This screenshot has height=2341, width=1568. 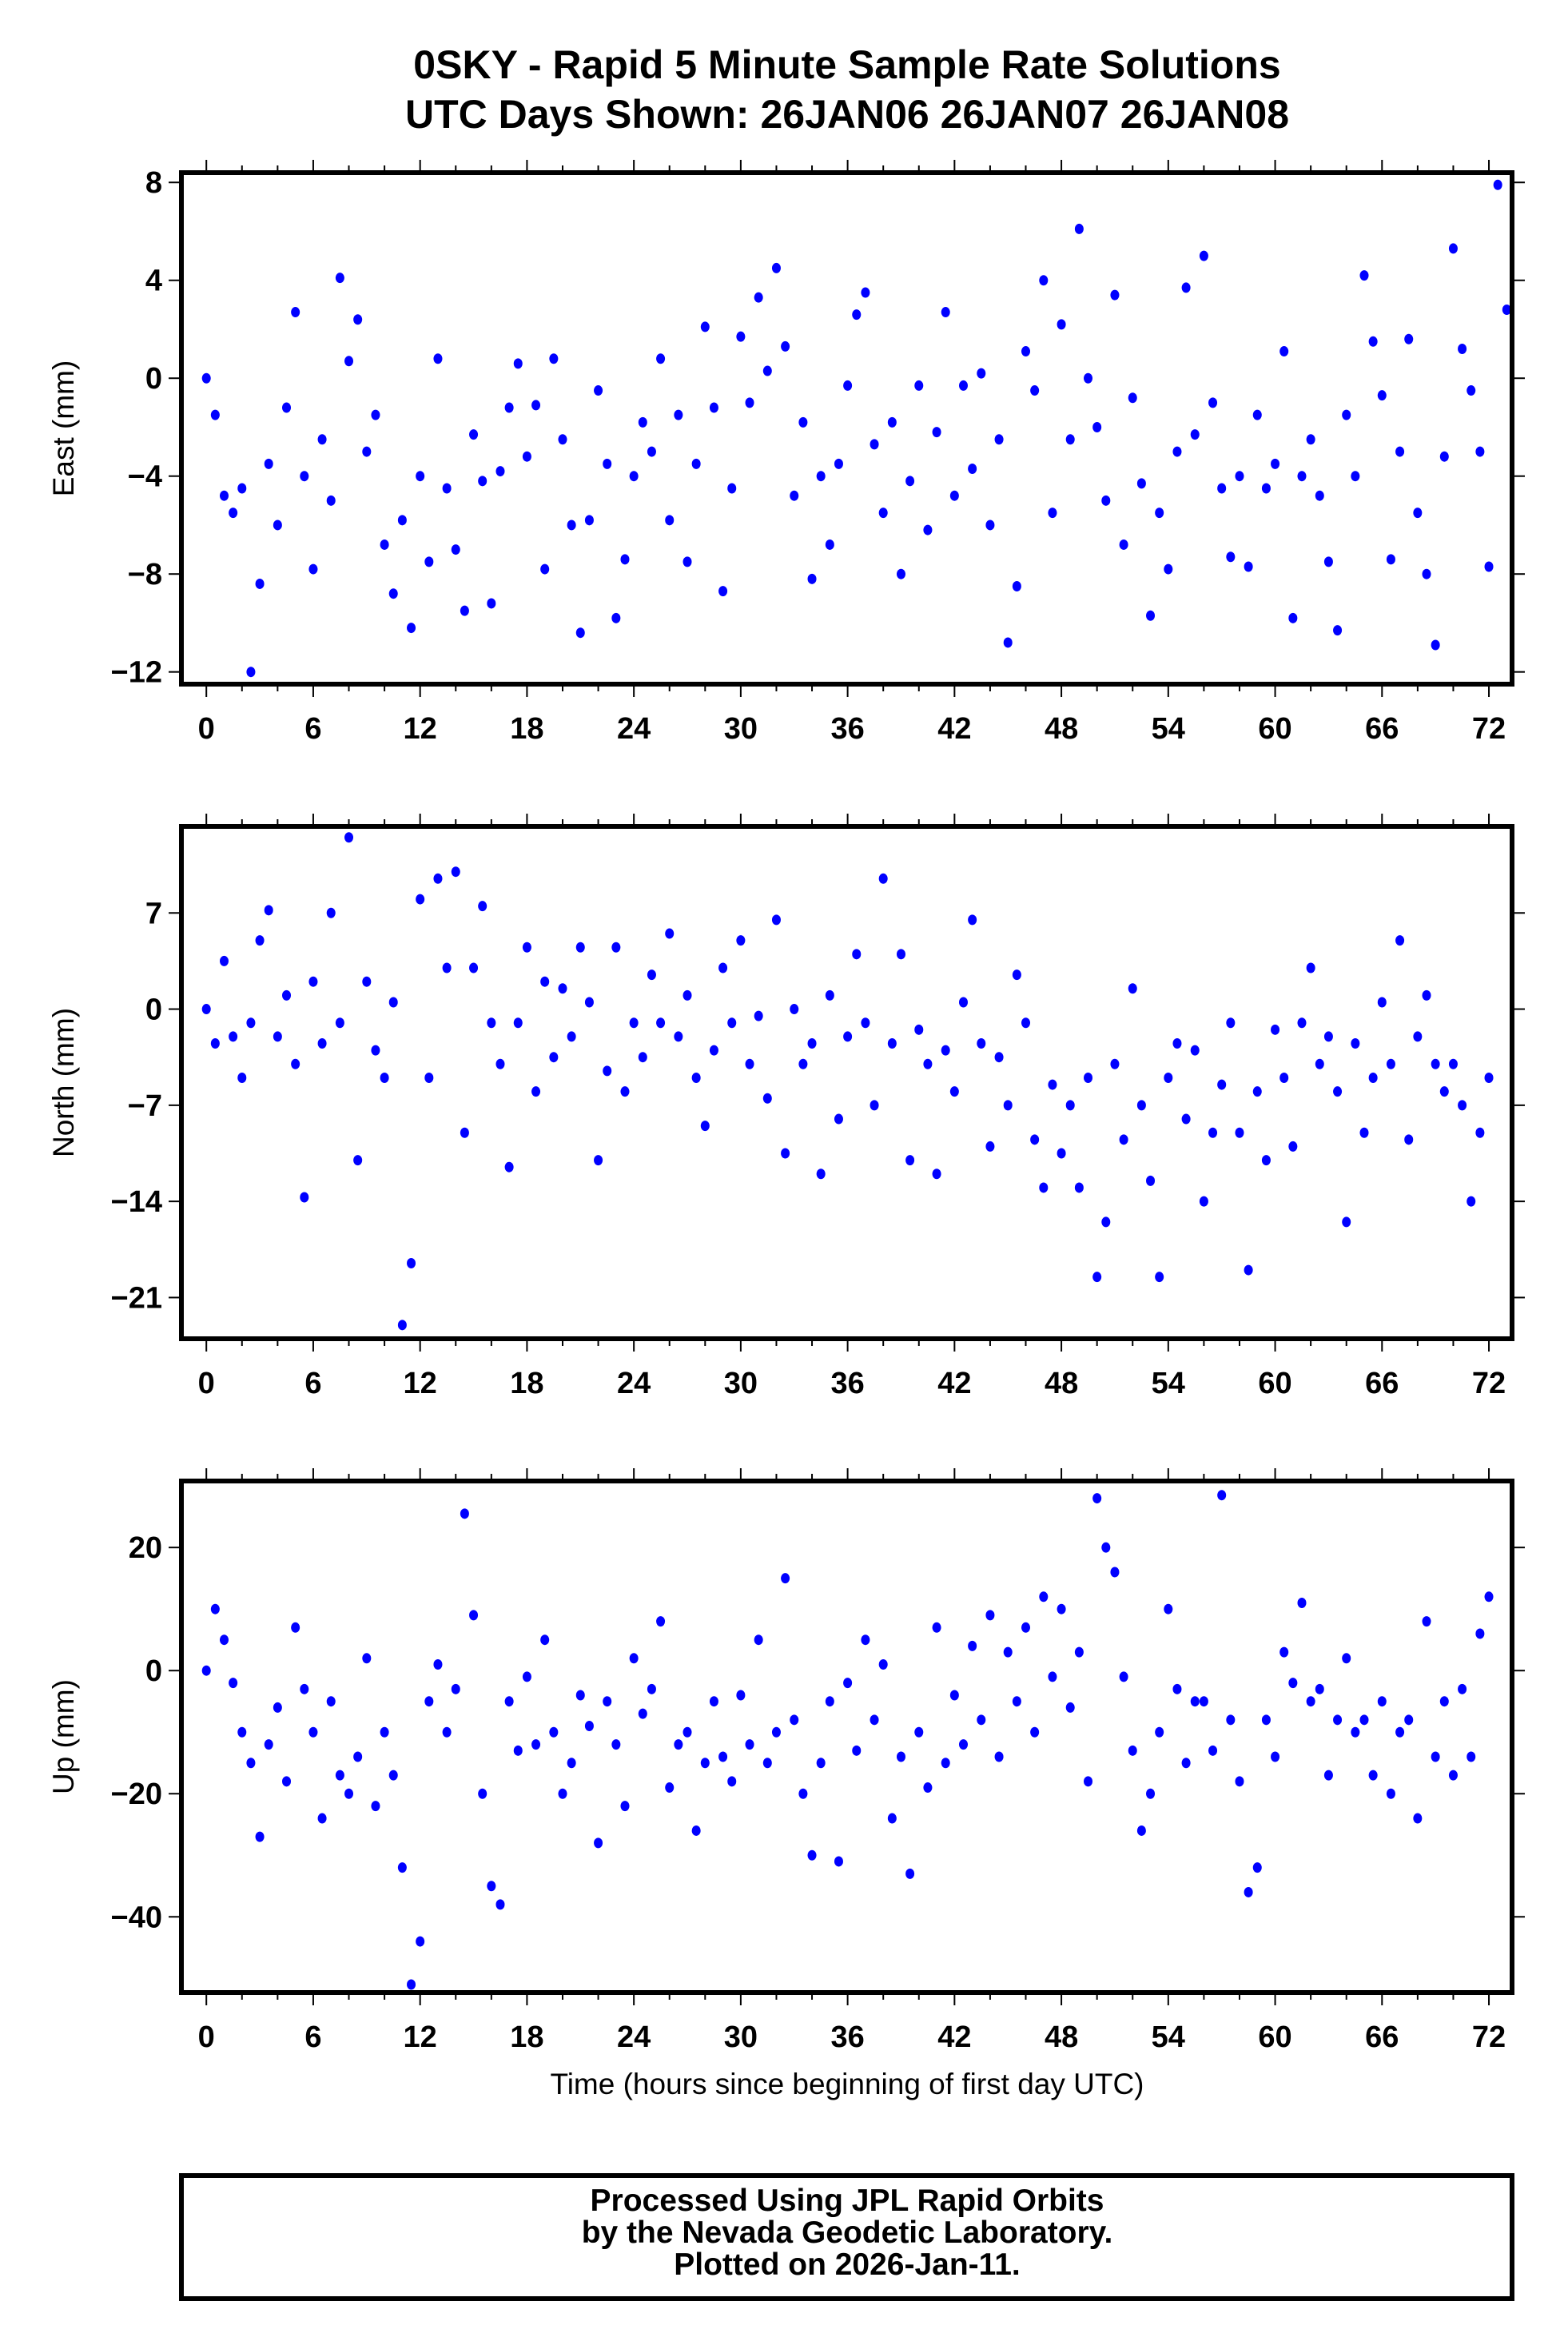 I want to click on y-axis-label: North (mm), so click(x=63, y=1082).